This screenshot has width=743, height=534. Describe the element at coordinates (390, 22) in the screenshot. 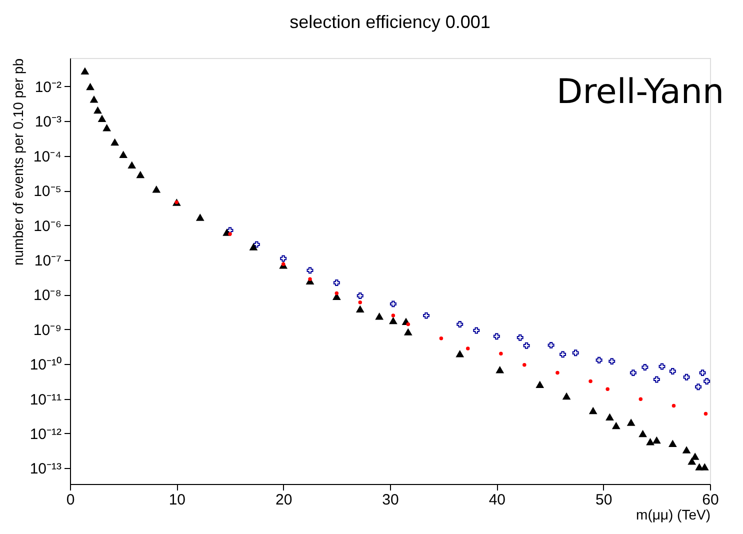

I see `chart-title: selection efficiency 0.001` at that location.